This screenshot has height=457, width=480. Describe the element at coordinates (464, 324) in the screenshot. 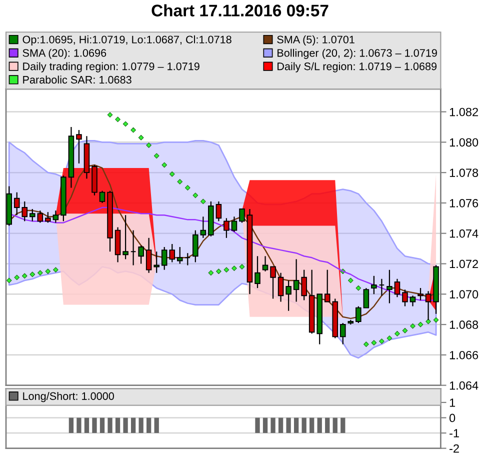

I see `y-tick-label: 1.068` at that location.